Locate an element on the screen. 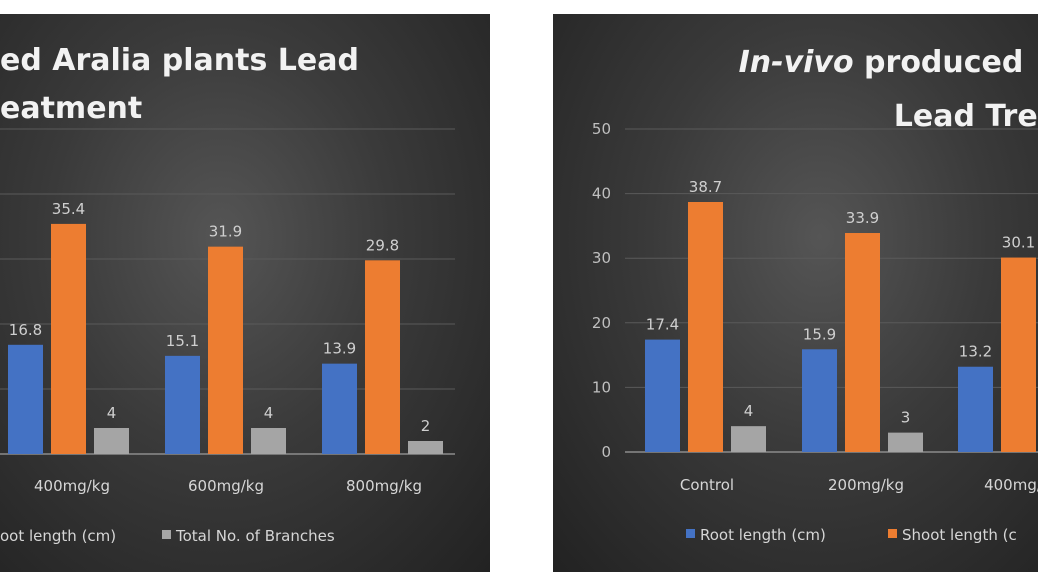 This screenshot has height=576, width=1038. category-label: 400mg/kg is located at coordinates (72, 486).